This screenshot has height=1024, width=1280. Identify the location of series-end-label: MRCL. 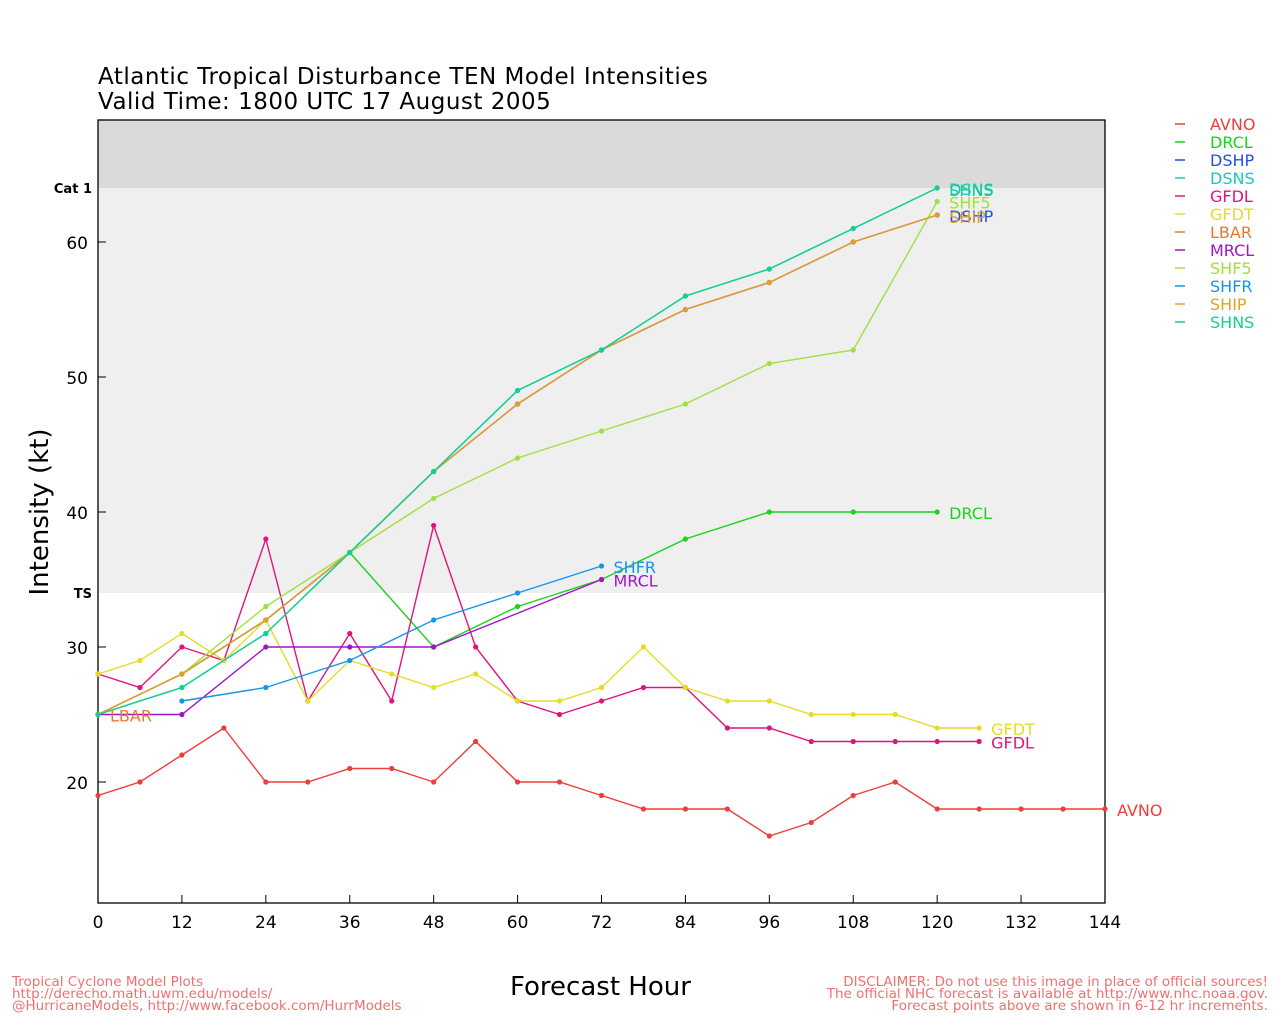
(636, 581).